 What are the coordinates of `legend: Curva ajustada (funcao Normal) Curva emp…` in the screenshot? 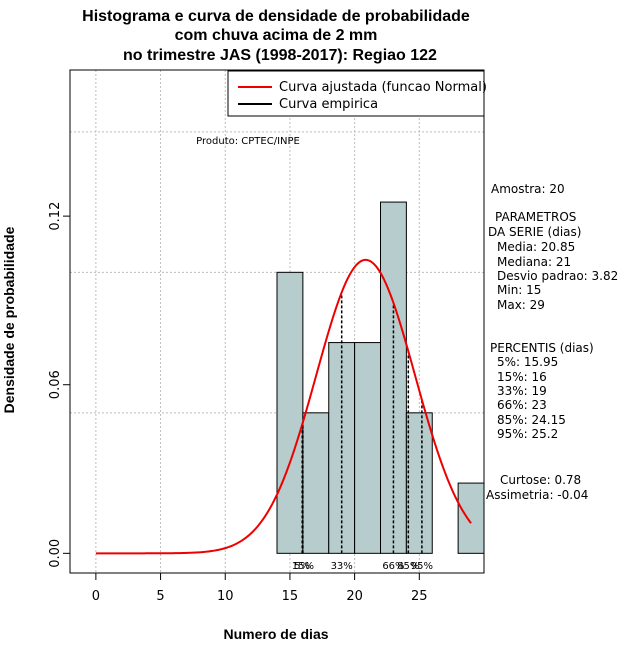 It's located at (357, 93).